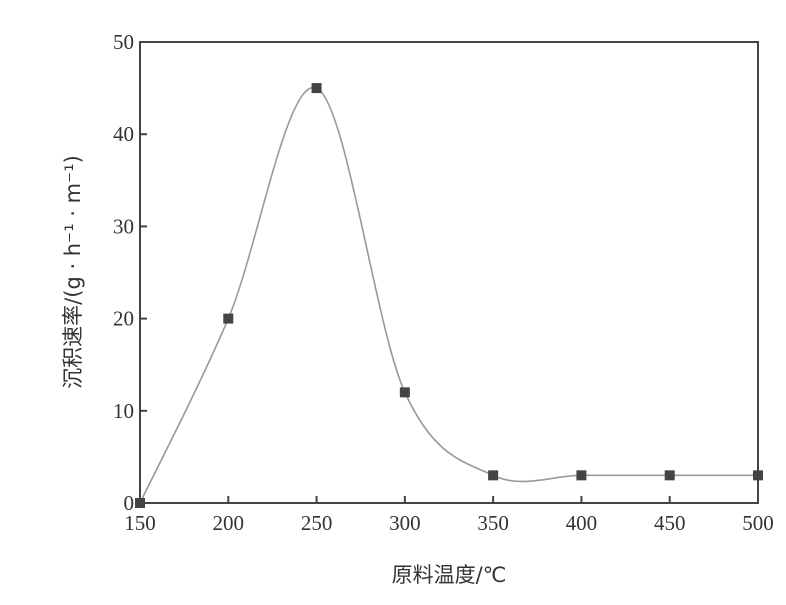 The image size is (786, 605). What do you see at coordinates (123, 411) in the screenshot?
I see `y-tick-label: 10` at bounding box center [123, 411].